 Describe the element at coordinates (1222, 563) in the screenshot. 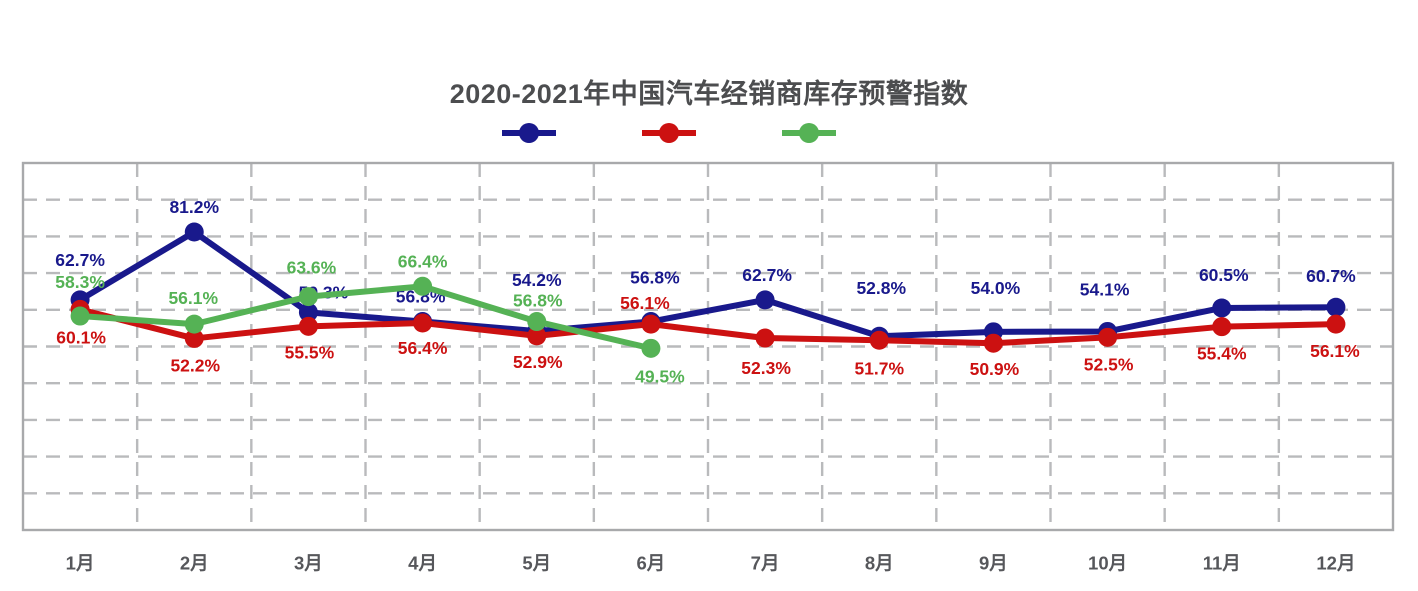

I see `x-axis-label-11月: 11月` at that location.